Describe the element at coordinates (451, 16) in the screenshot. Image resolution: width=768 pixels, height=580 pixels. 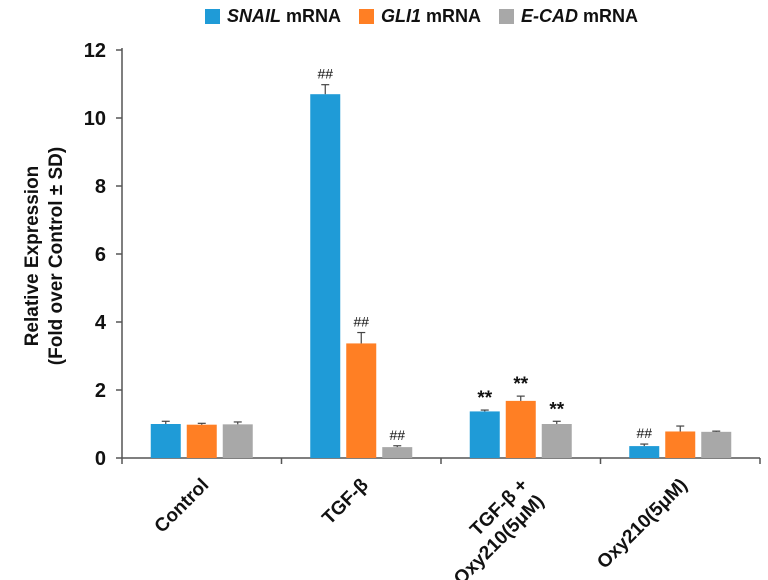
I see `legend-suffix-gli1: mRNA` at that location.